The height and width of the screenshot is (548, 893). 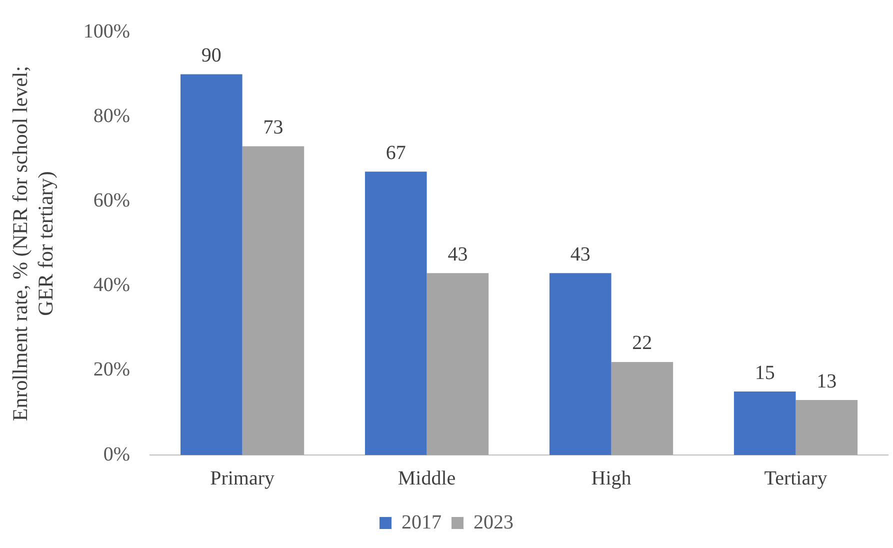 I want to click on y-tick-label: 40%, so click(x=111, y=285).